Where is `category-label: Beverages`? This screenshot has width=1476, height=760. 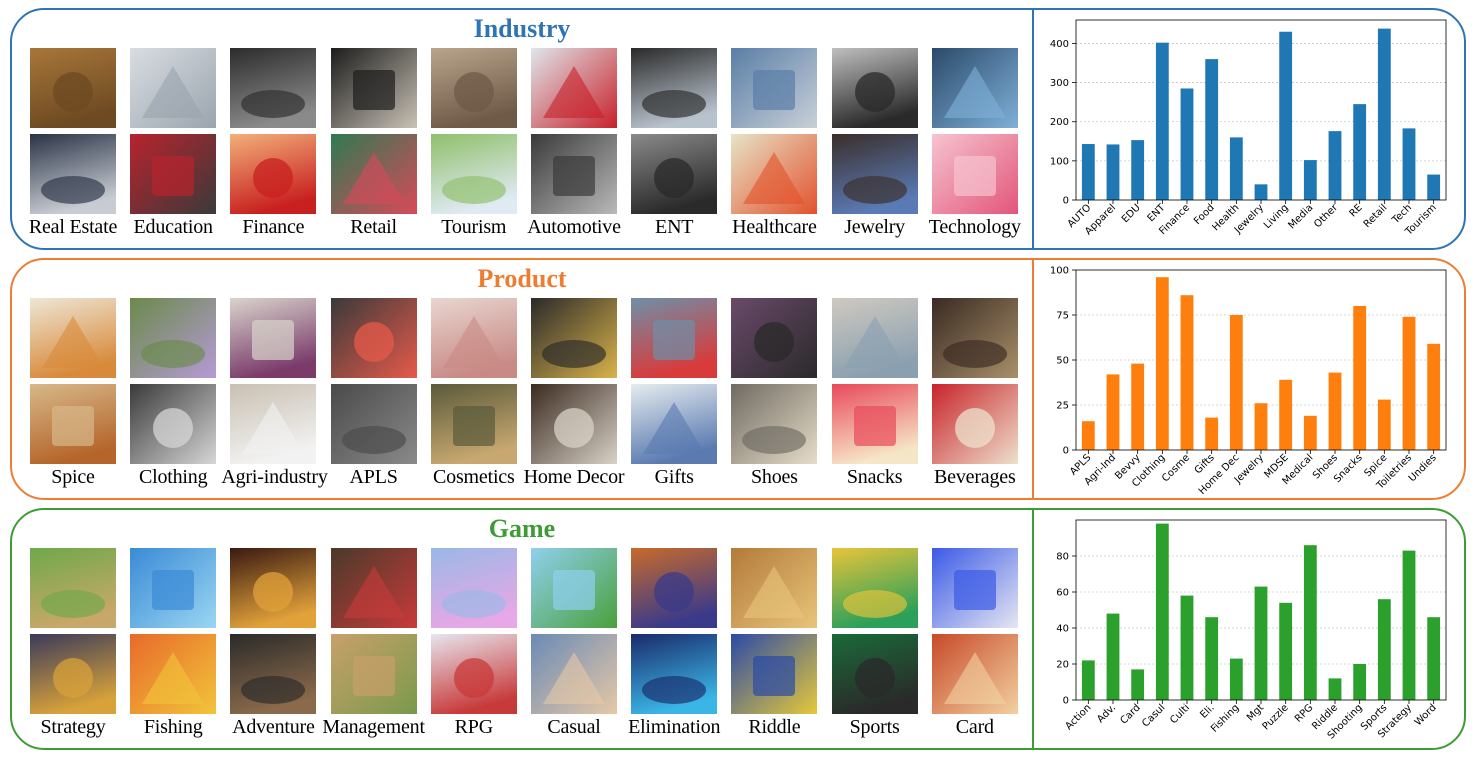 category-label: Beverages is located at coordinates (975, 477).